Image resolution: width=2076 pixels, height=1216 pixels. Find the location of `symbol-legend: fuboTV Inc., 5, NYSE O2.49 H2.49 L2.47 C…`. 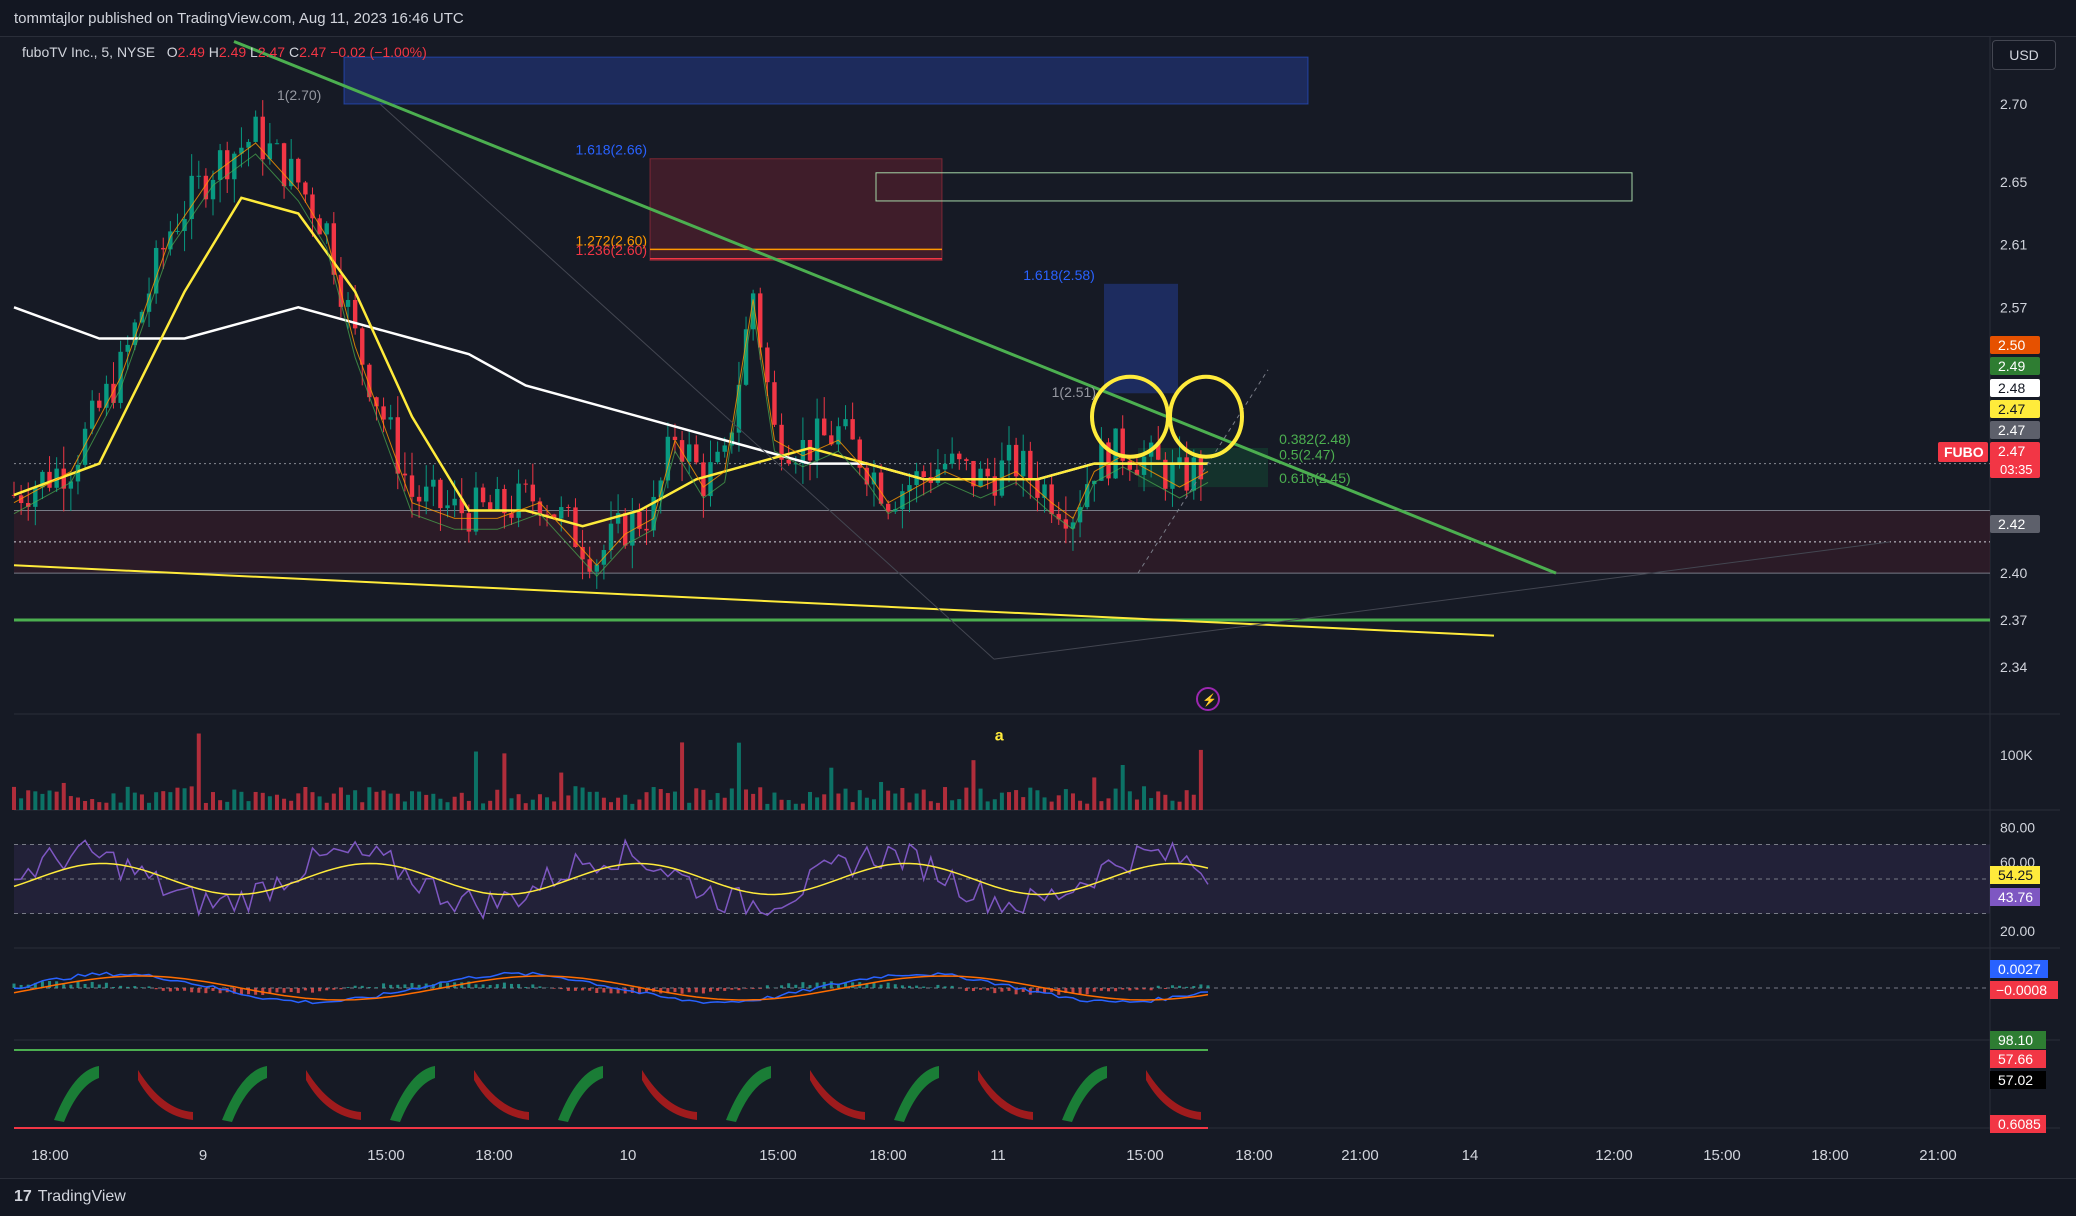

symbol-legend: fuboTV Inc., 5, NYSE O2.49 H2.49 L2.47 C… is located at coordinates (224, 52).